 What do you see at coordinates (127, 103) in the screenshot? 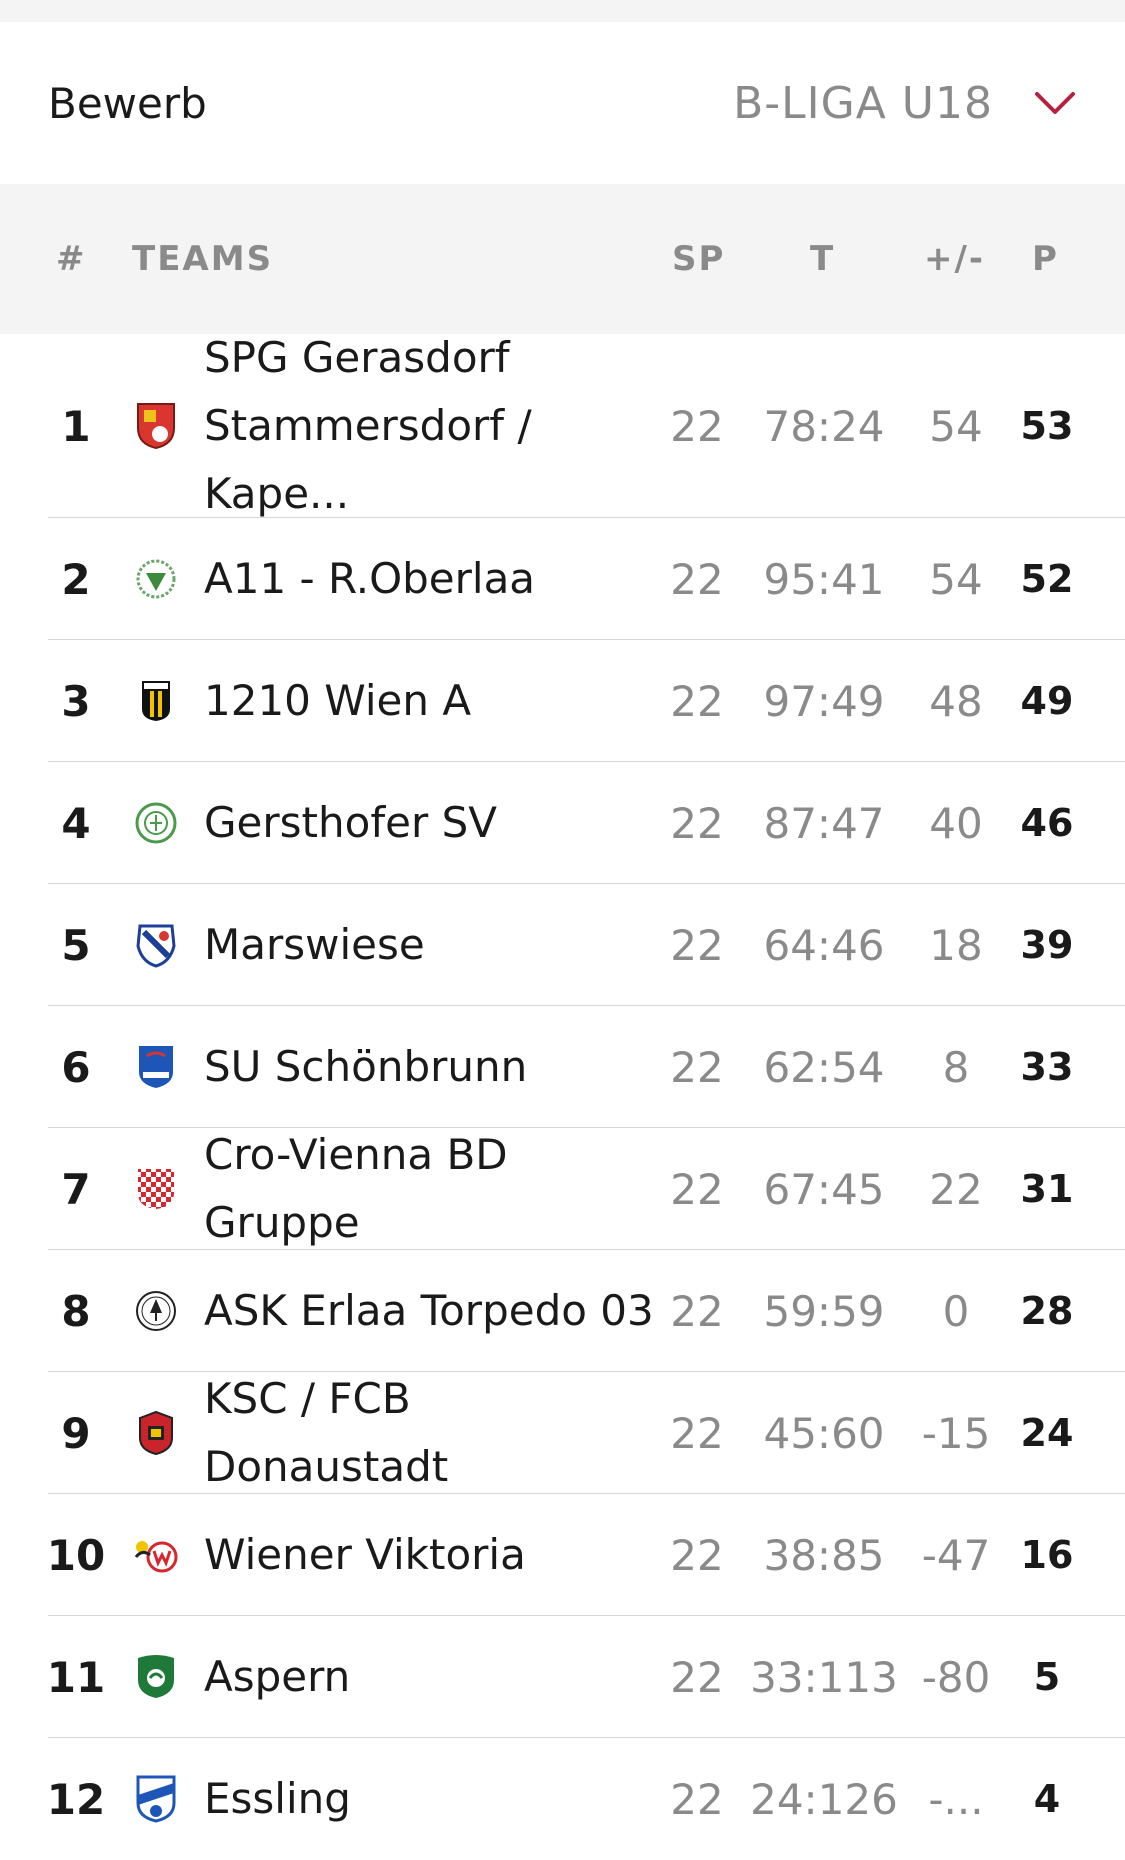
I see `competition-label: Bewerb` at bounding box center [127, 103].